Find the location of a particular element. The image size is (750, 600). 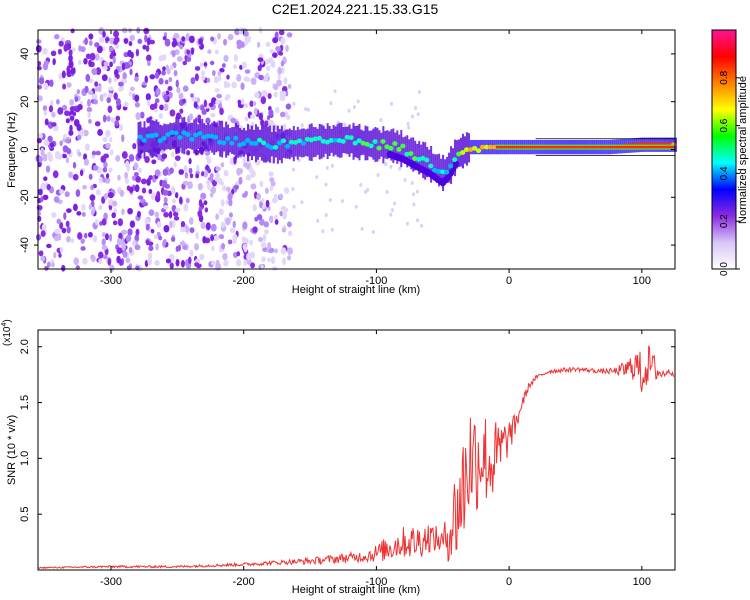

colorbar-tick-label: 0.0 is located at coordinates (724, 269).